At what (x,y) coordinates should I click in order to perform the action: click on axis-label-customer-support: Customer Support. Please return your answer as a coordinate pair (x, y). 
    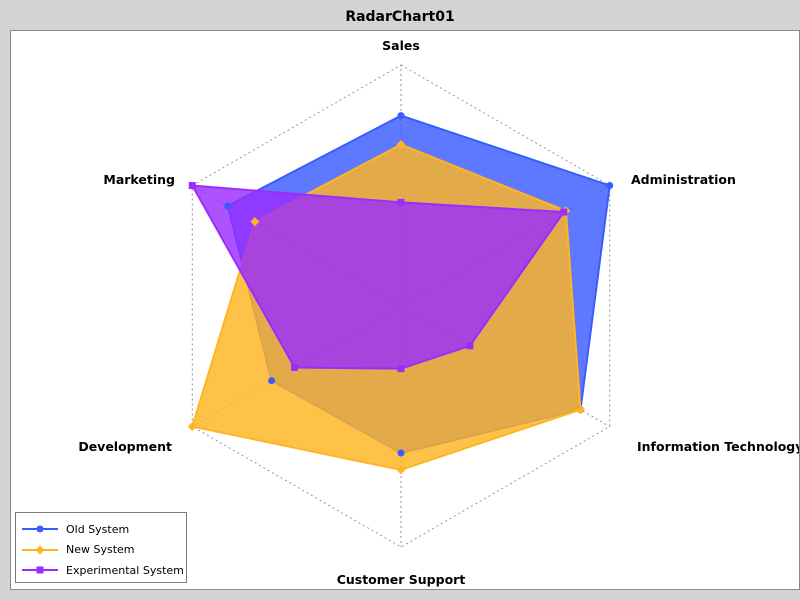
    Looking at the image, I should click on (401, 579).